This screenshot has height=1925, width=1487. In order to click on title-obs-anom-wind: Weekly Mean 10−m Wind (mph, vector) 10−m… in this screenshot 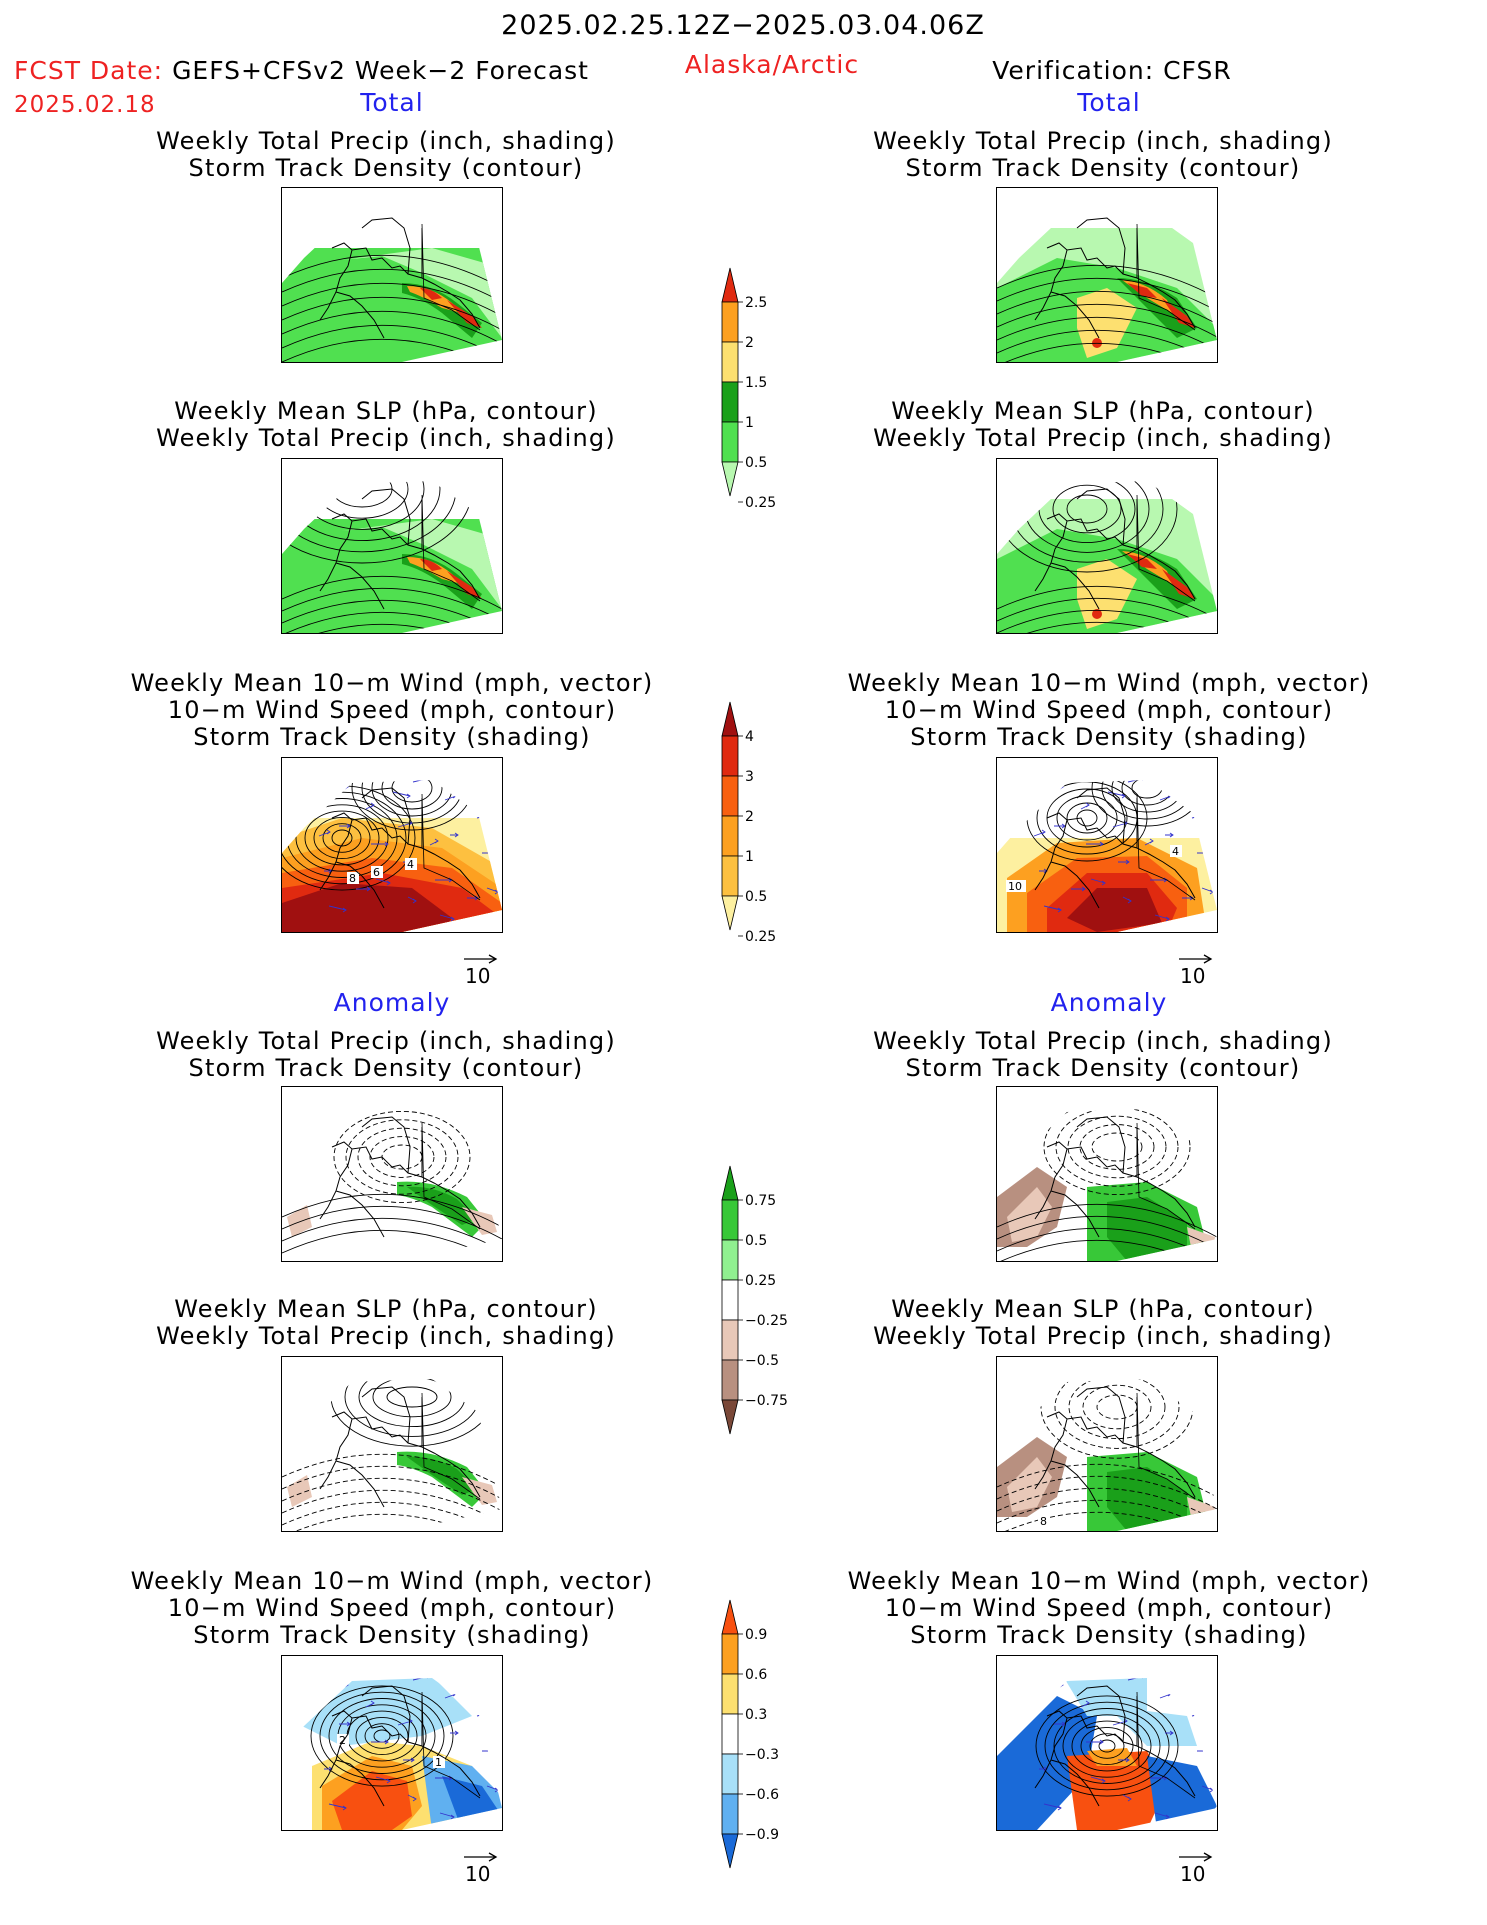, I will do `click(1109, 1608)`.